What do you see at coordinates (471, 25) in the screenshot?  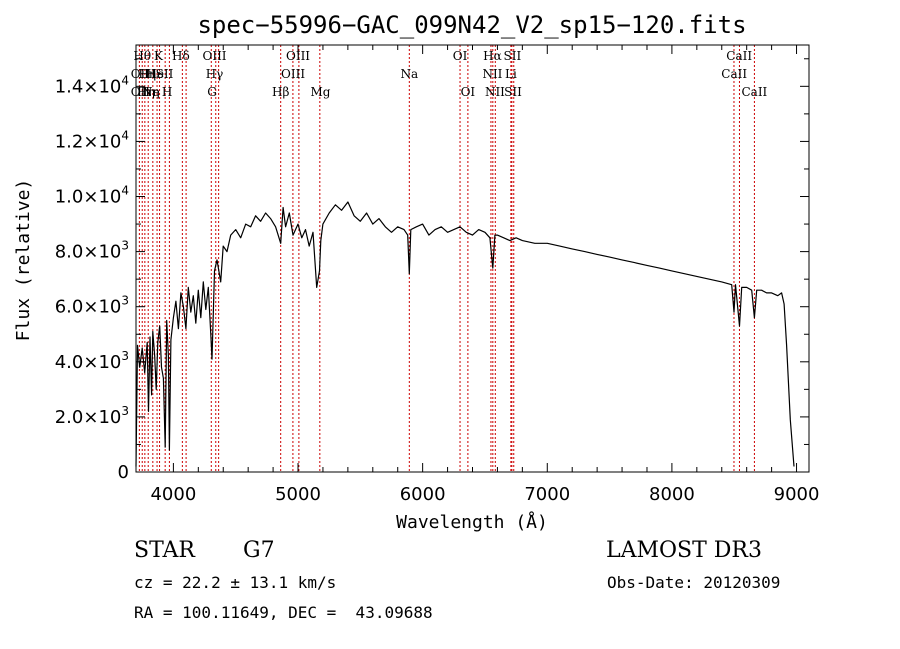 I see `chart-title: spec−55996−GAC_099N42_V2_sp15−120.fits` at bounding box center [471, 25].